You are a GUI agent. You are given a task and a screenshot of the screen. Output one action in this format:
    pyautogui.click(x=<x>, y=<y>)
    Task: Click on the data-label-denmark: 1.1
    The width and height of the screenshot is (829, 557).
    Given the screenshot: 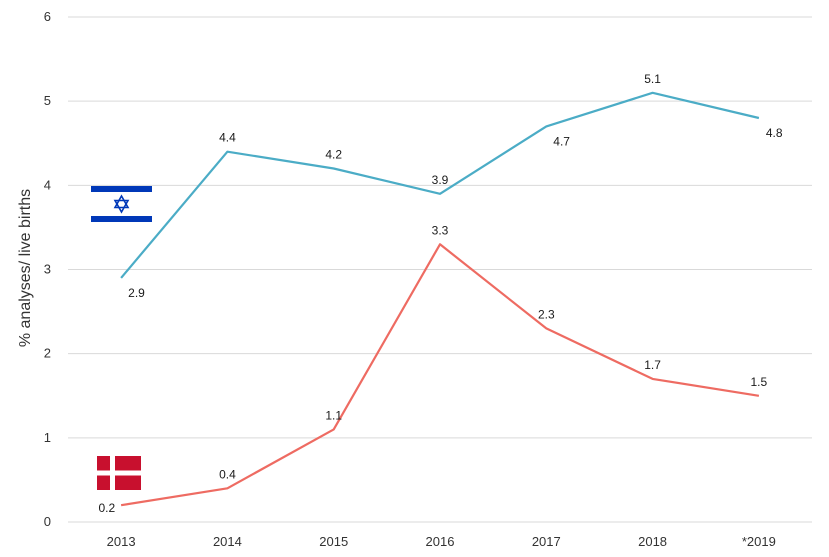 What is the action you would take?
    pyautogui.click(x=333, y=415)
    